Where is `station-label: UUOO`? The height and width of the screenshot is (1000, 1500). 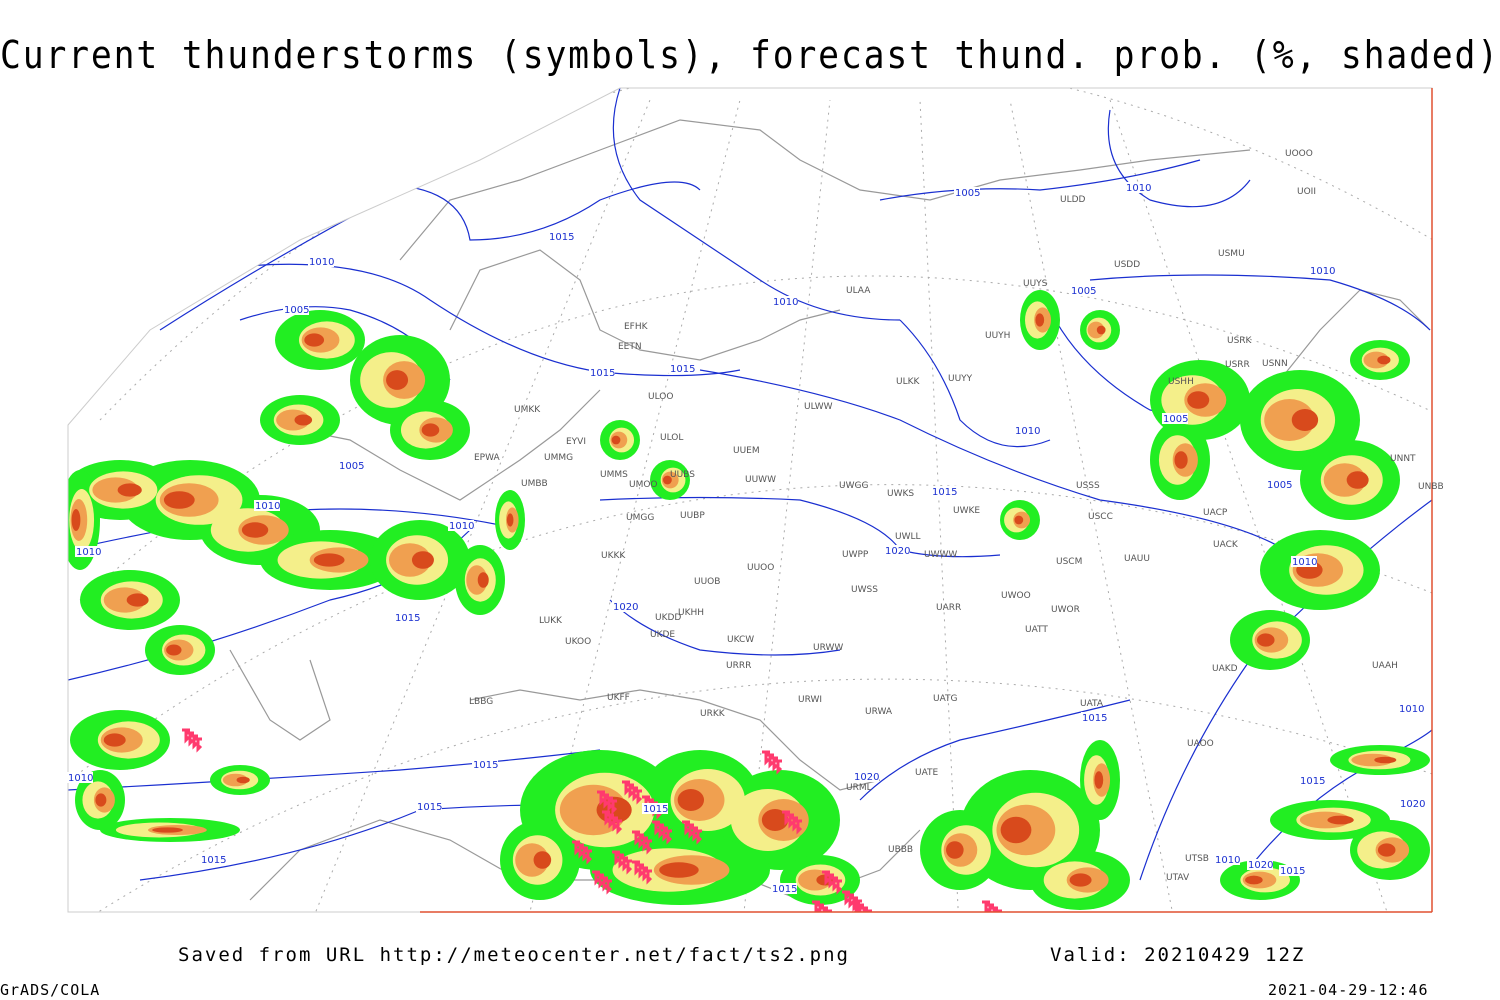
station-label: UUOO is located at coordinates (760, 568).